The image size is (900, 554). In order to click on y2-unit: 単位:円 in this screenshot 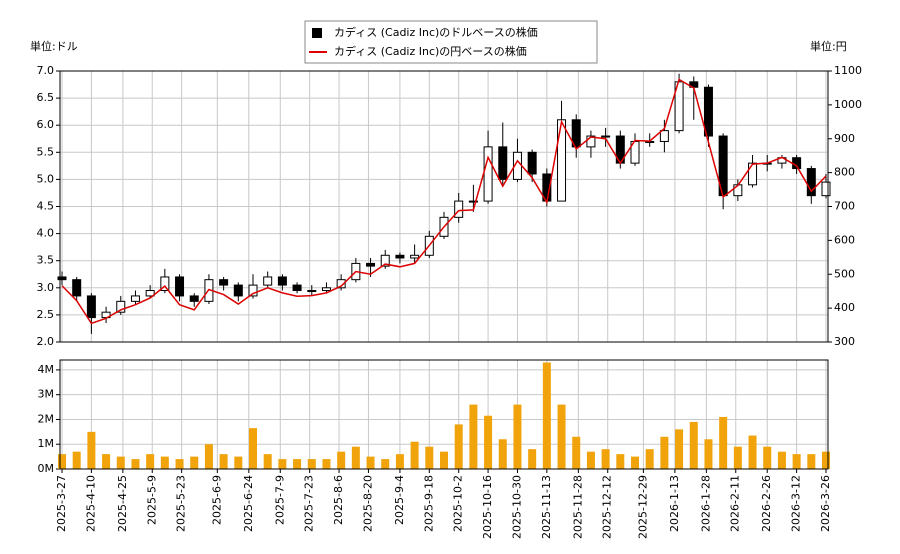, I will do `click(828, 46)`.